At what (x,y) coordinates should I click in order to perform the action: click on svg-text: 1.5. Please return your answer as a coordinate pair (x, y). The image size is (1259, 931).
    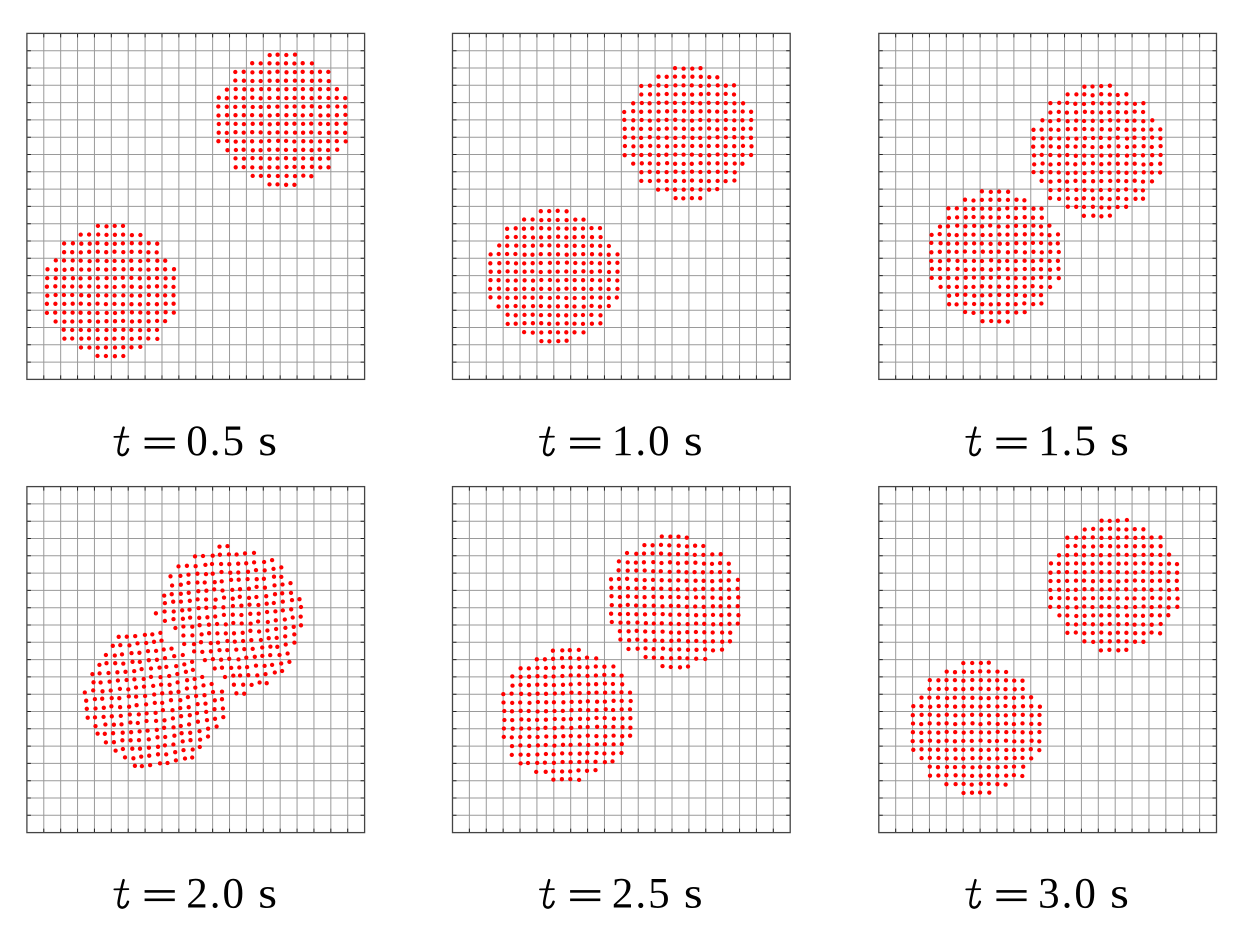
    Looking at the image, I should click on (1068, 441).